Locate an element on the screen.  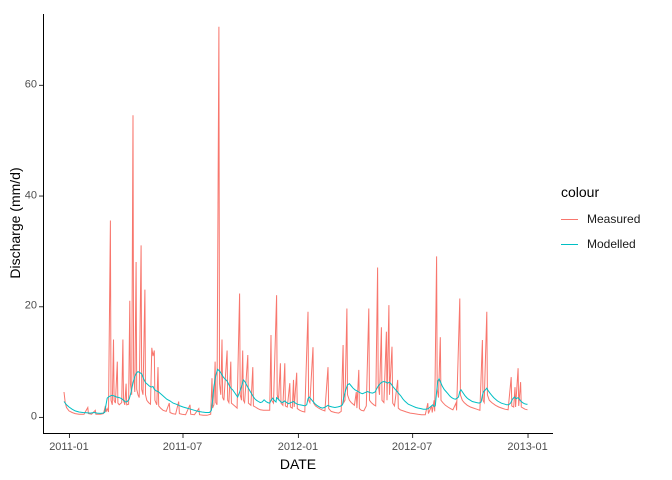
legend: colour Measured Modelled is located at coordinates (600, 223).